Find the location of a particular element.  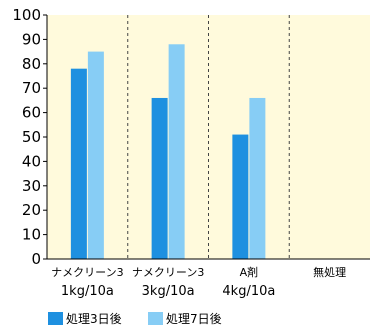

x-category-sublabel: 3kg/10a is located at coordinates (168, 291).